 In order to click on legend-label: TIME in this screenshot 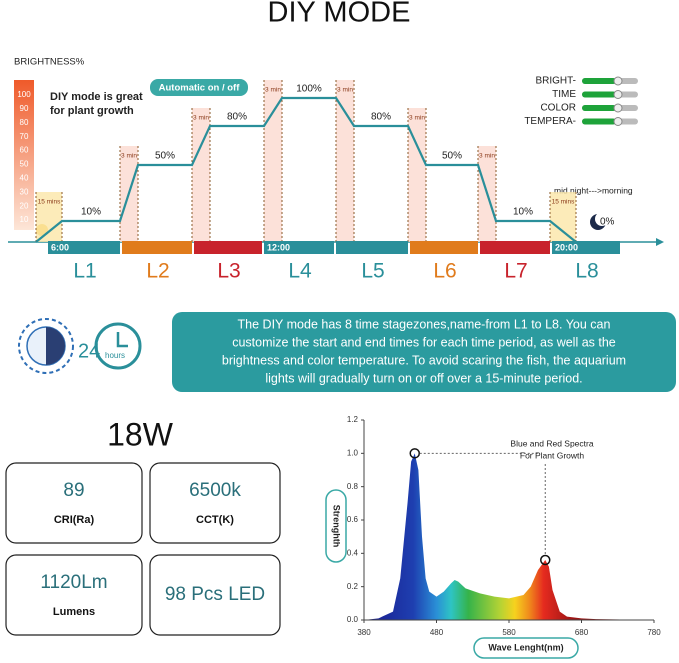, I will do `click(564, 94)`.